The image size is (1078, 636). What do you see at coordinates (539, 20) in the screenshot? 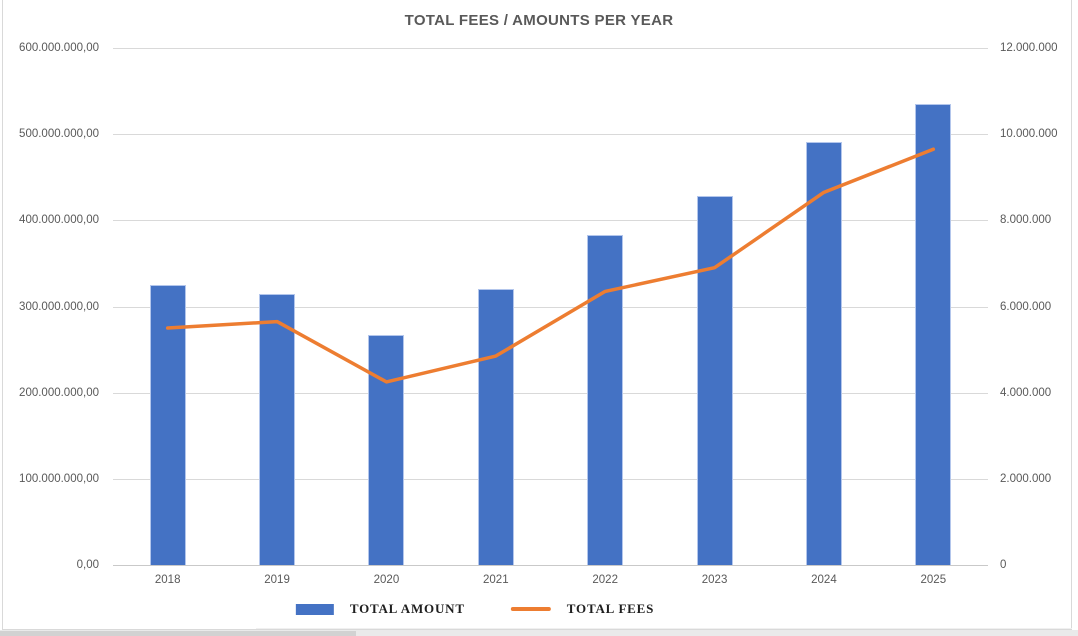
I see `chart-title: TOTAL FEES / AMOUNTS PER YEAR` at bounding box center [539, 20].